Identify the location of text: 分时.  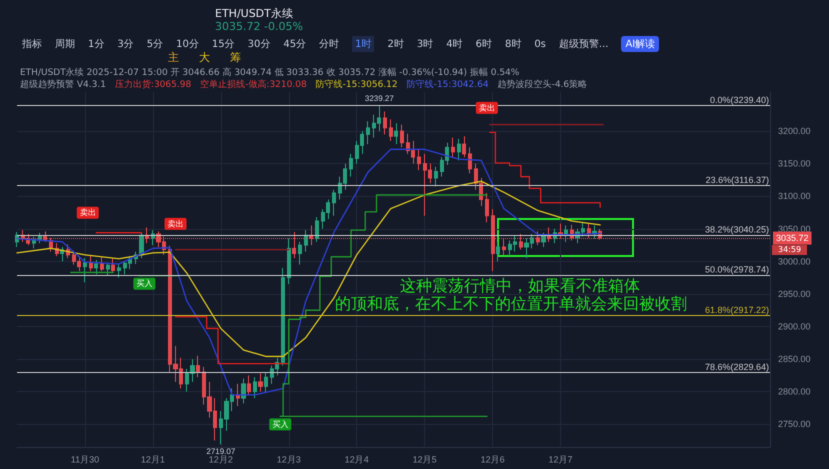
(329, 44).